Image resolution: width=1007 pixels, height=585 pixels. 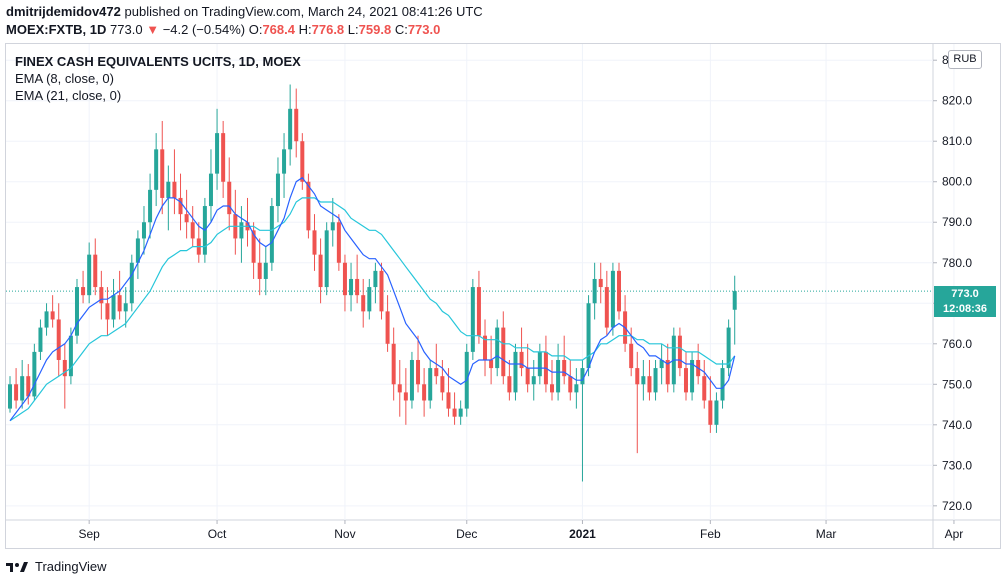 I want to click on price-tick-label: 750.0, so click(x=957, y=384).